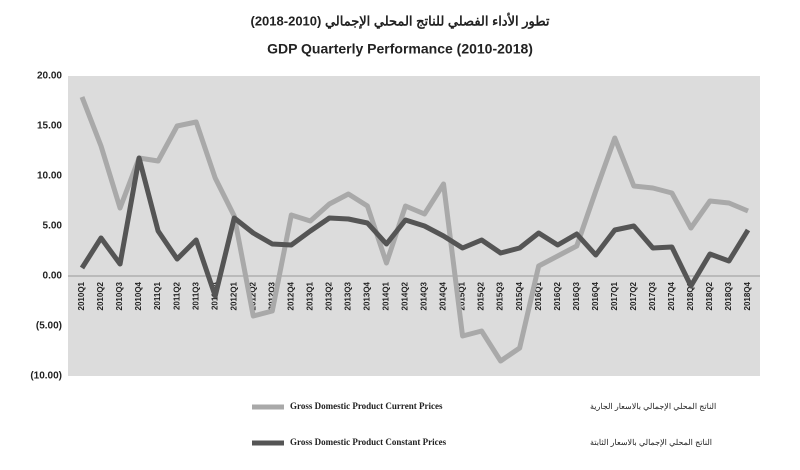 This screenshot has height=470, width=800. I want to click on x-tick-label: 2014Q3, so click(424, 295).